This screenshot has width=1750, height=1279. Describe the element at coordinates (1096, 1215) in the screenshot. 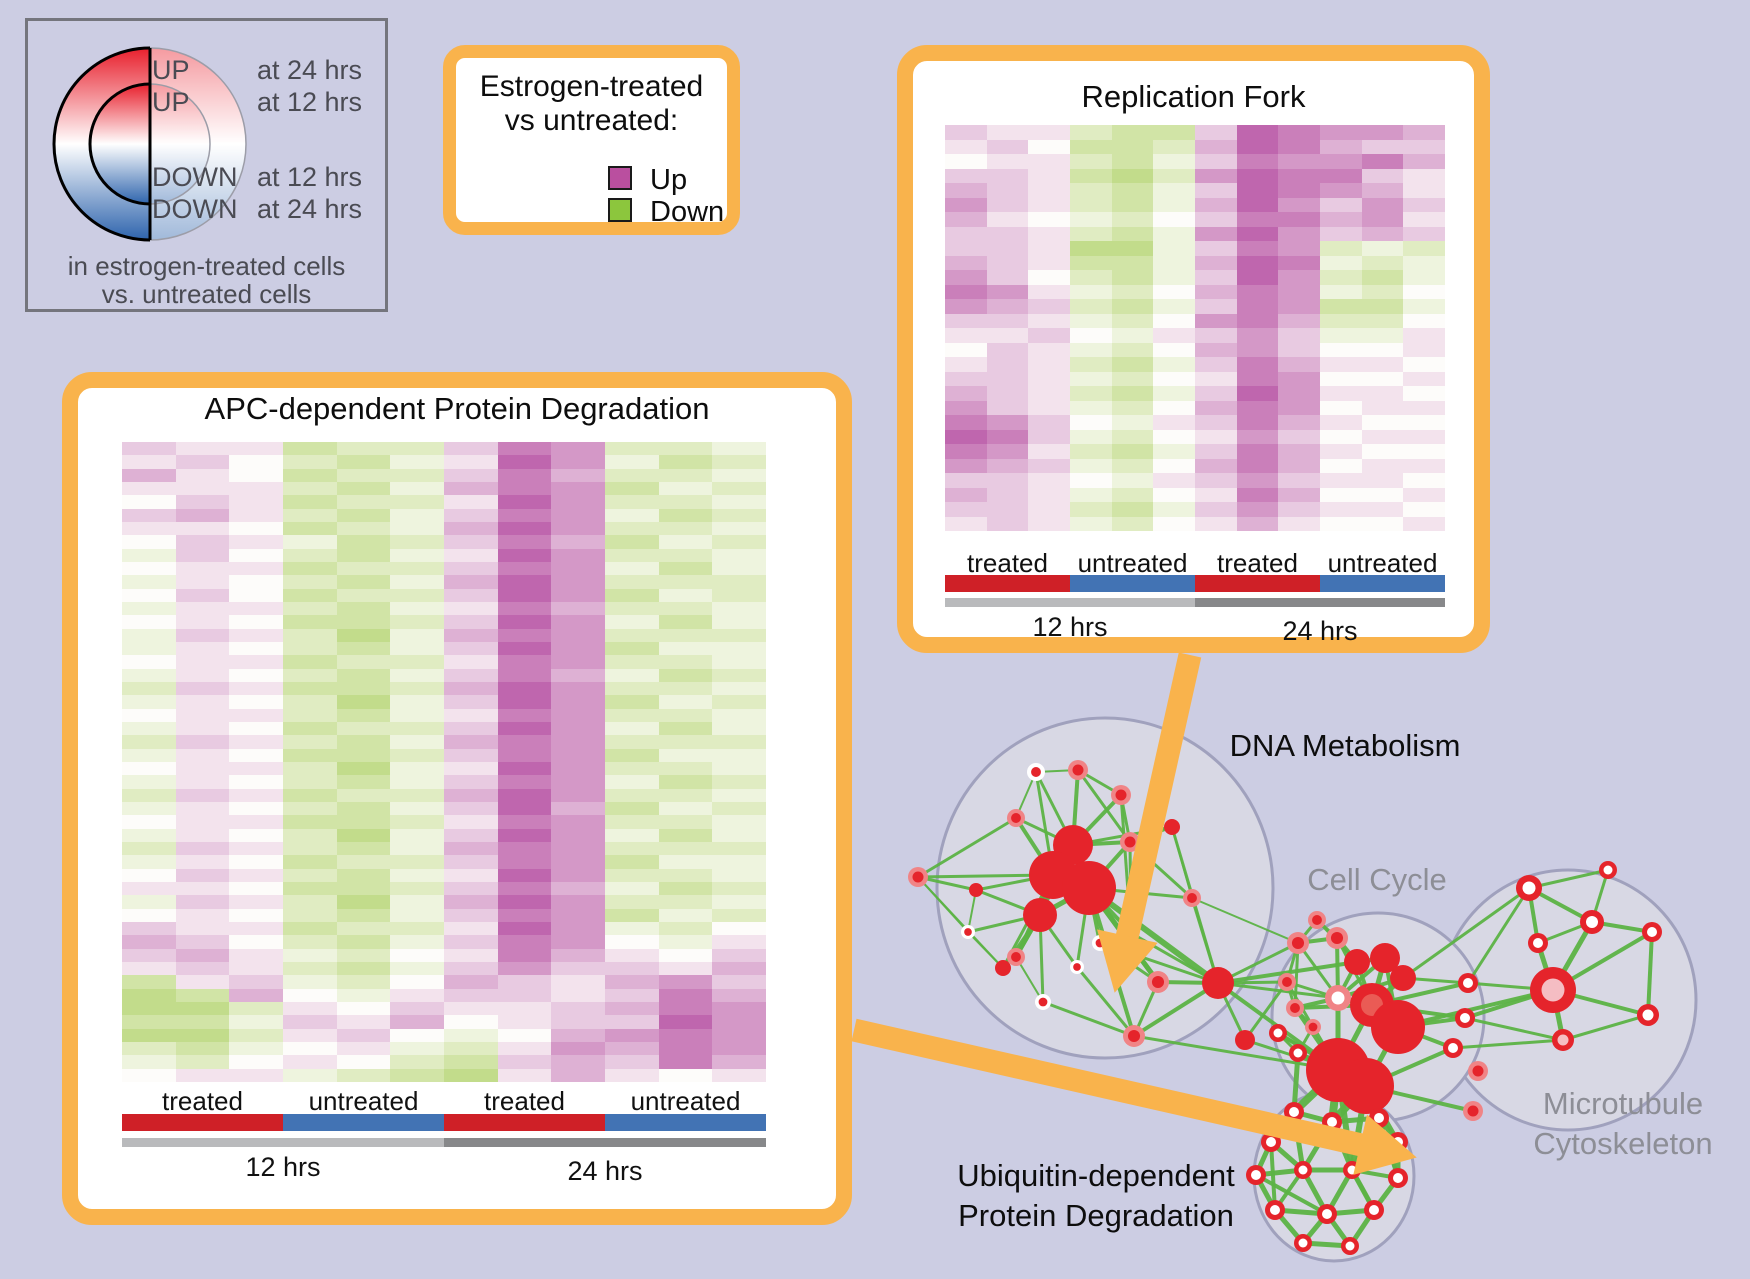

I see `ubiquitin-label-line2: Protein Degradation` at that location.